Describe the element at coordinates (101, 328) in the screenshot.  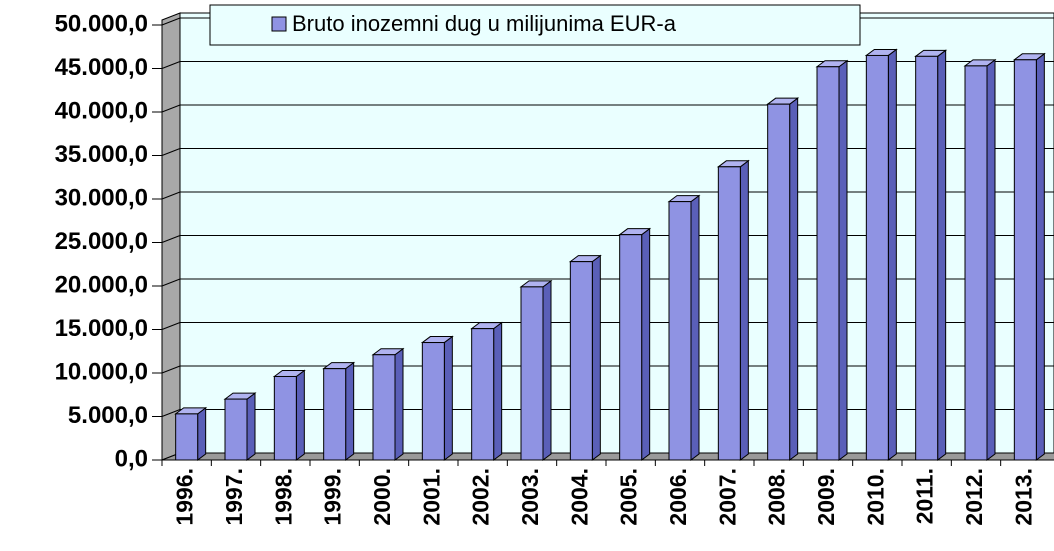
I see `y-tick-label: 15.000,0` at that location.